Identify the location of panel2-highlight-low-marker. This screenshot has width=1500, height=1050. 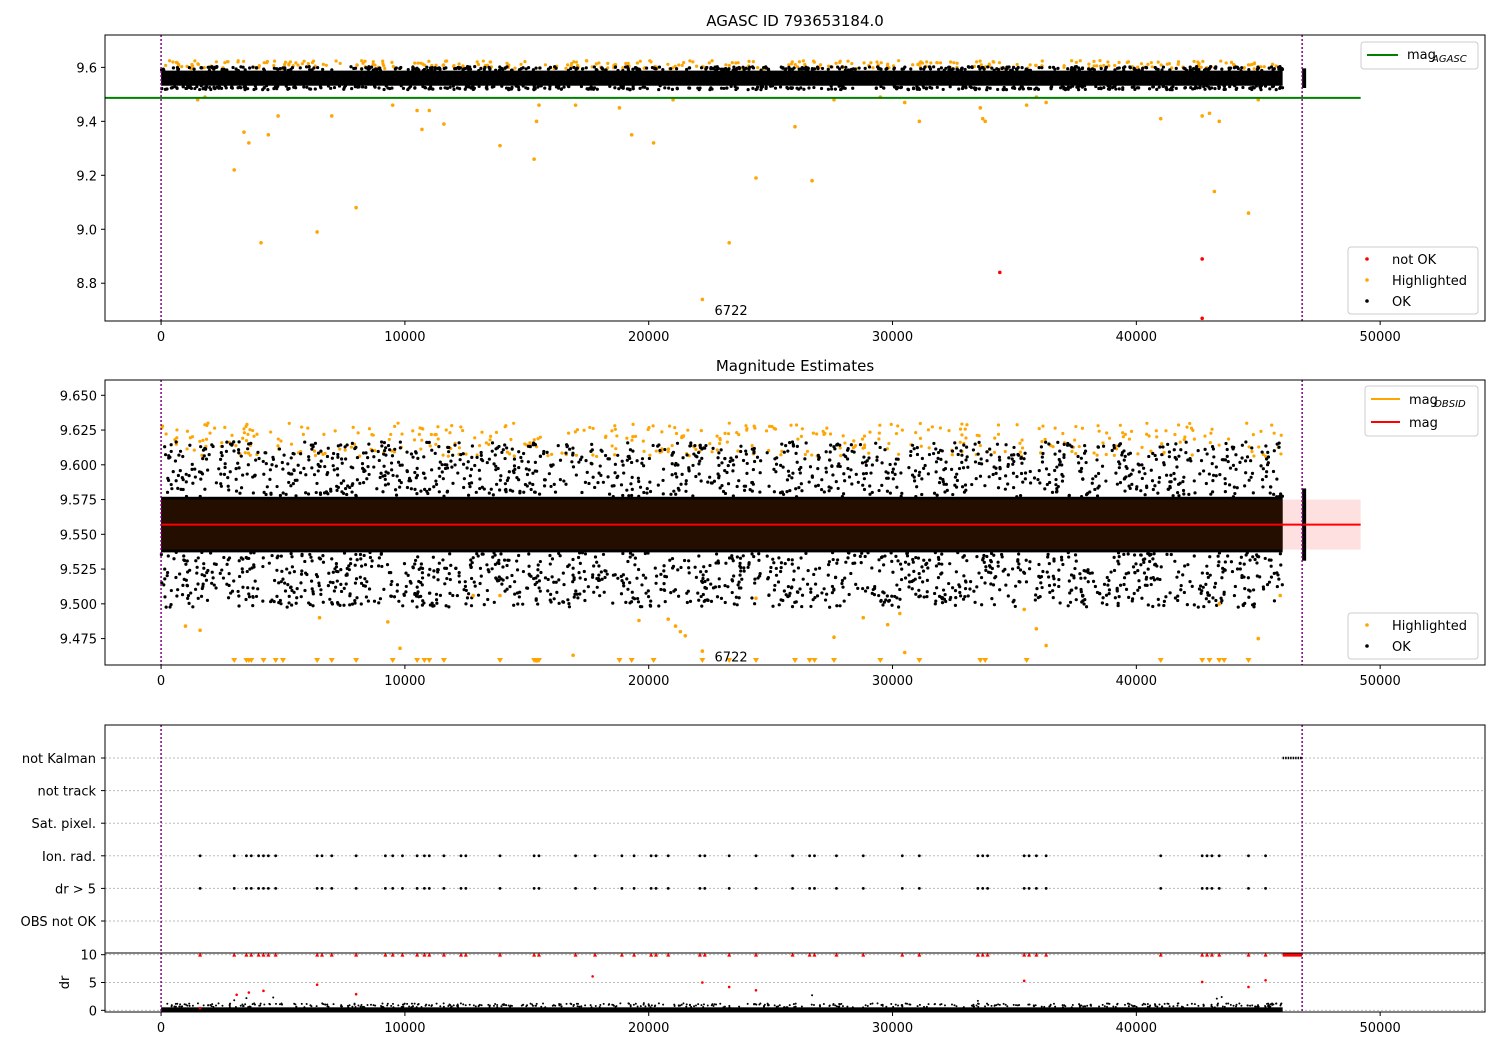
(755, 660).